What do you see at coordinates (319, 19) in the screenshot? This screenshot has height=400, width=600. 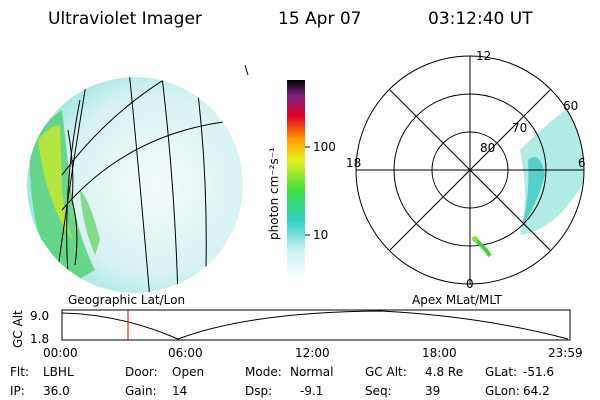 I see `date: 15 Apr 07` at bounding box center [319, 19].